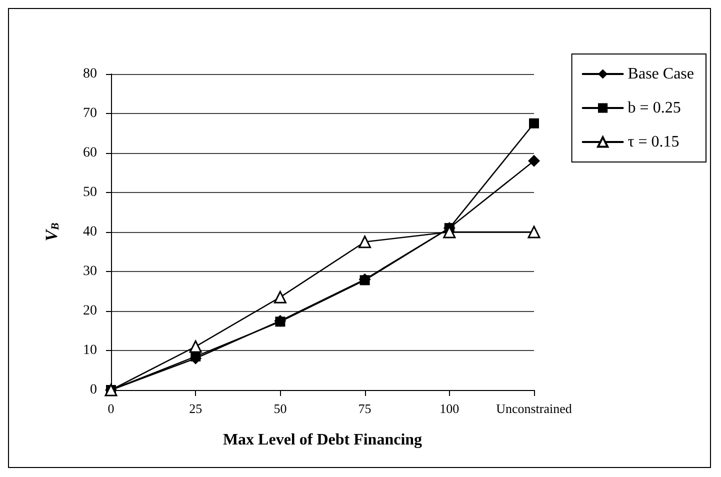  I want to click on y-tick-label: 0, so click(93, 390).